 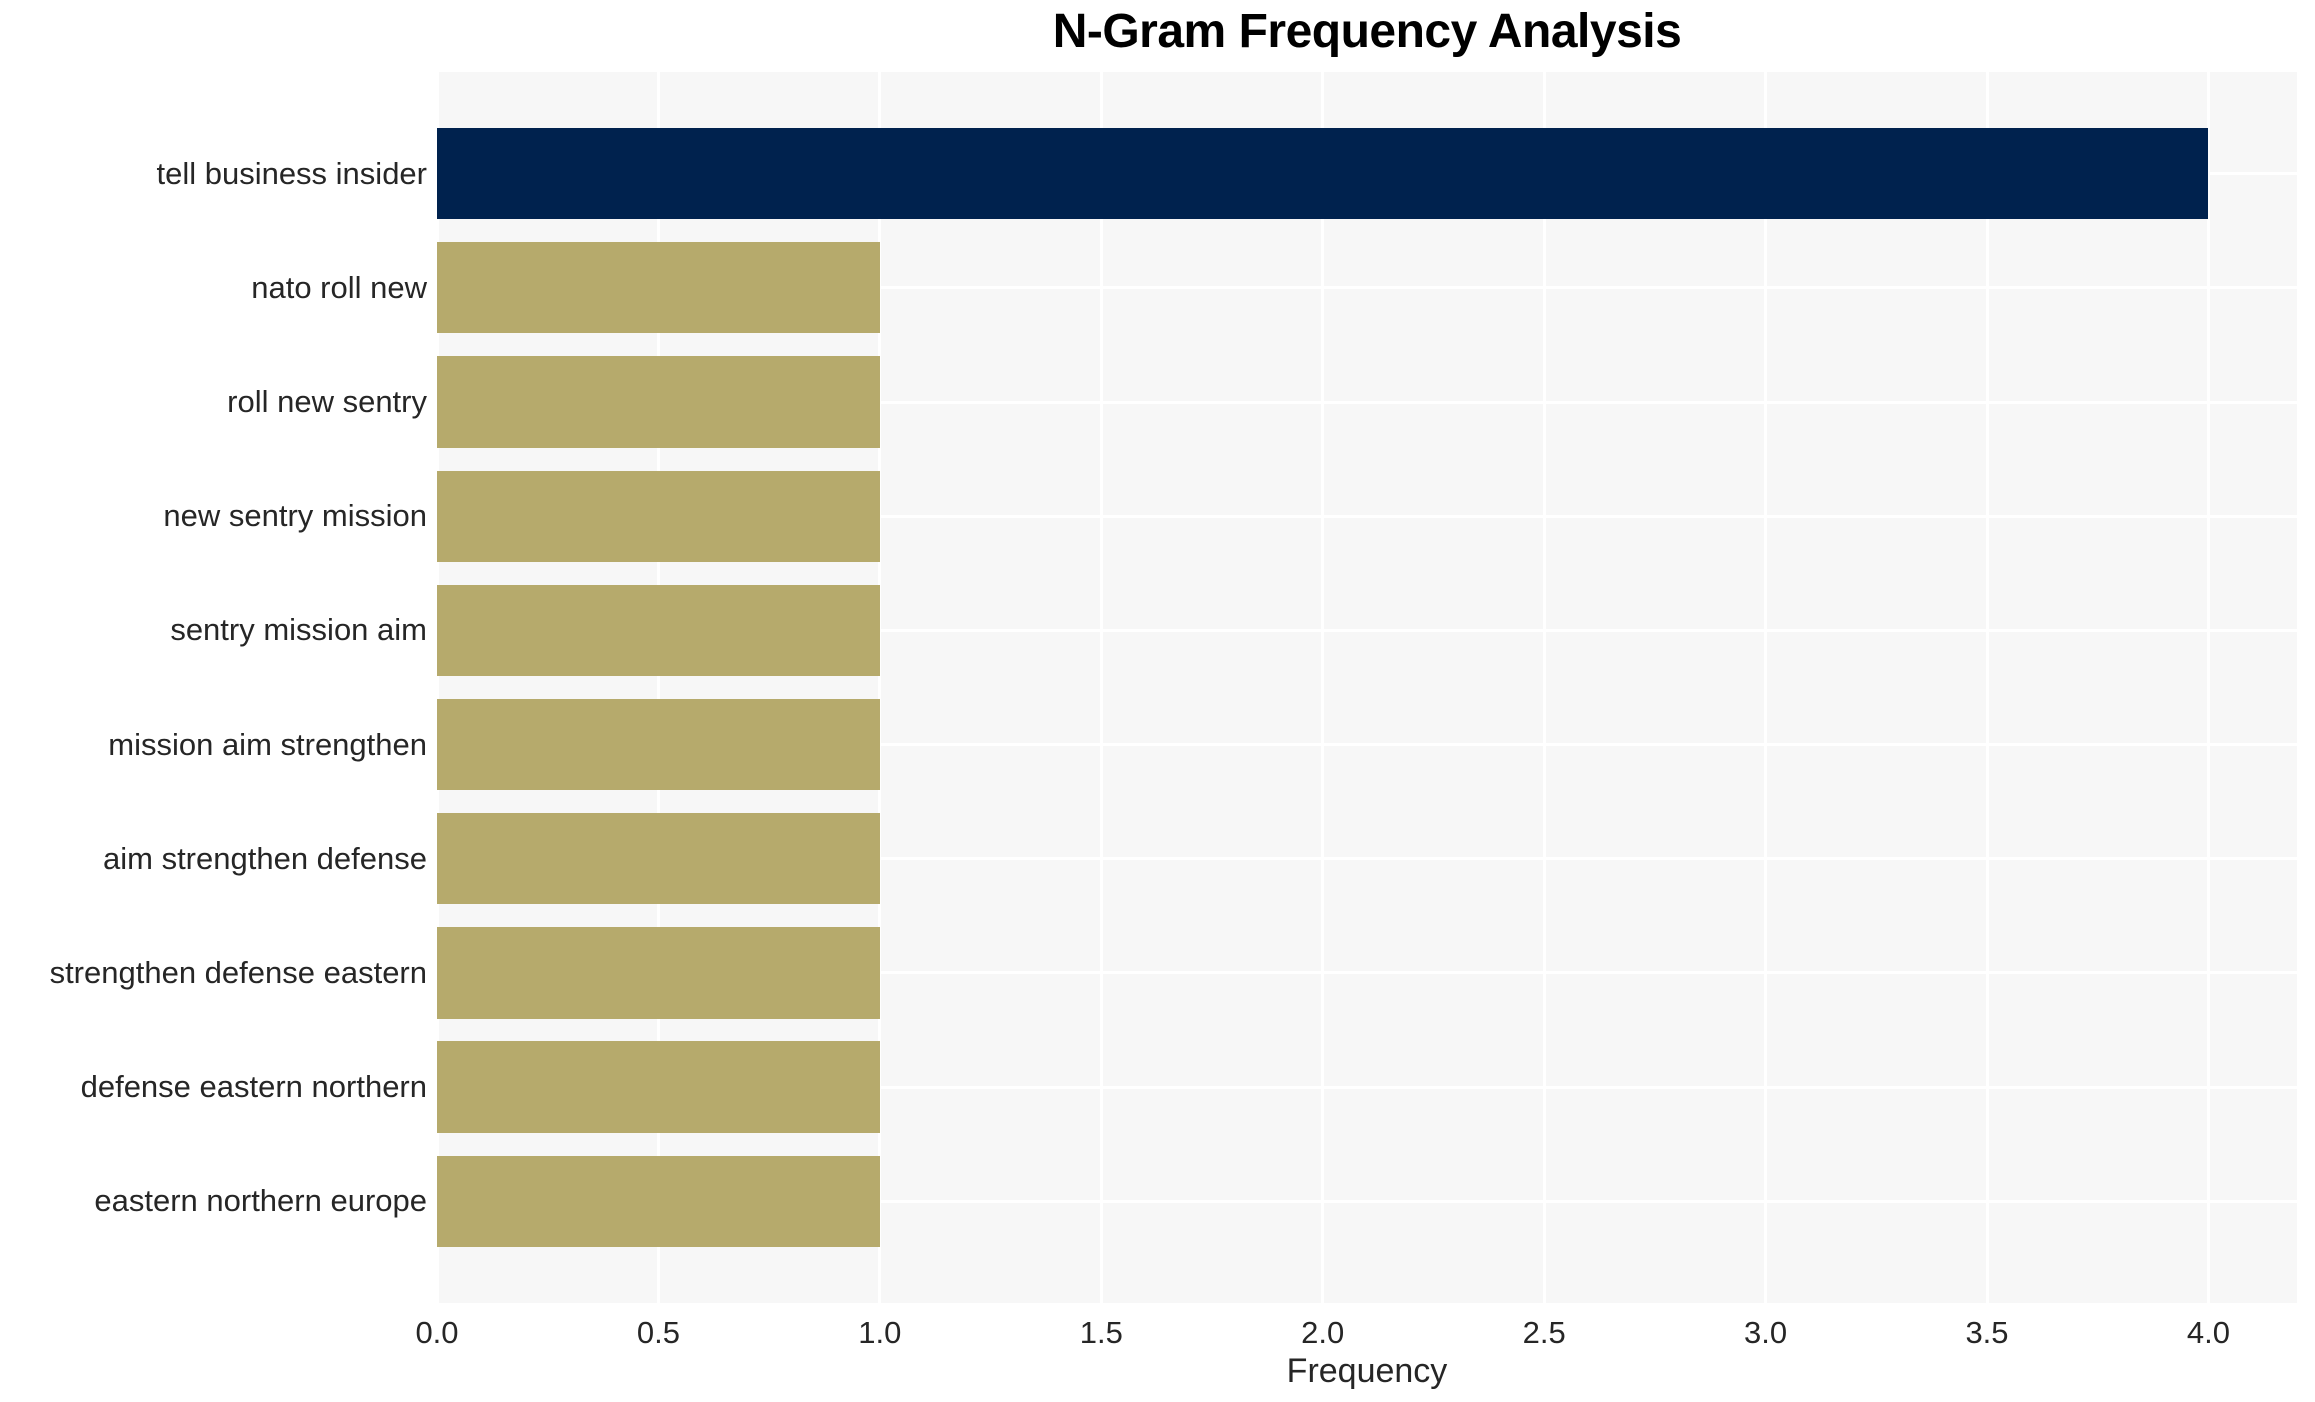 What do you see at coordinates (327, 402) in the screenshot?
I see `y-tick-label: roll new sentry` at bounding box center [327, 402].